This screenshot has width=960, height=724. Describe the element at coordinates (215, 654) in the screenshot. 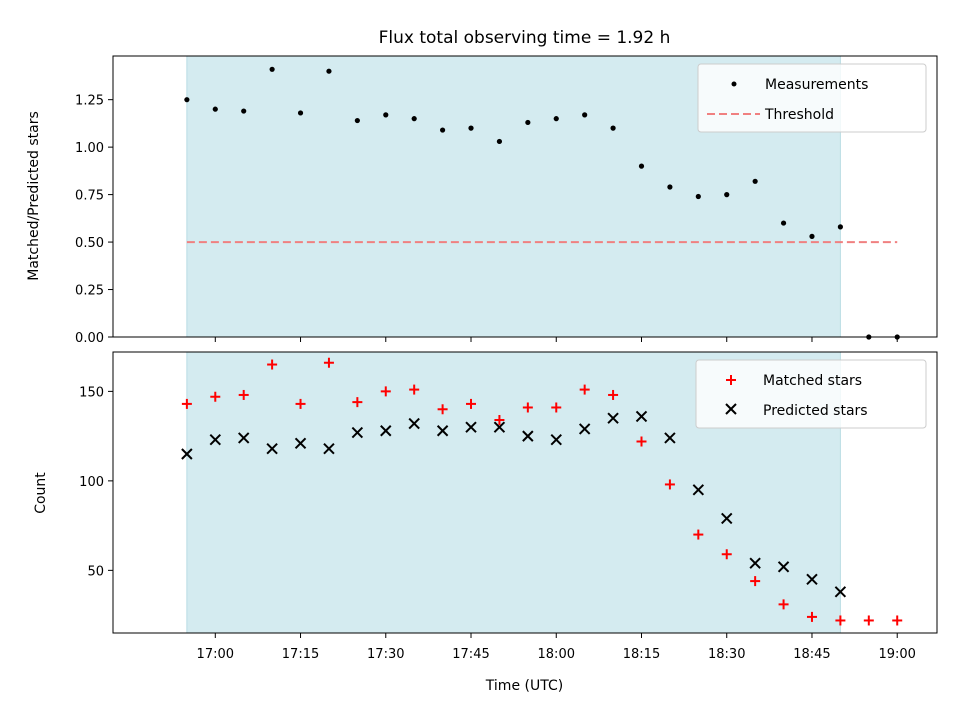

I see `x-tick-label: 17:00` at that location.